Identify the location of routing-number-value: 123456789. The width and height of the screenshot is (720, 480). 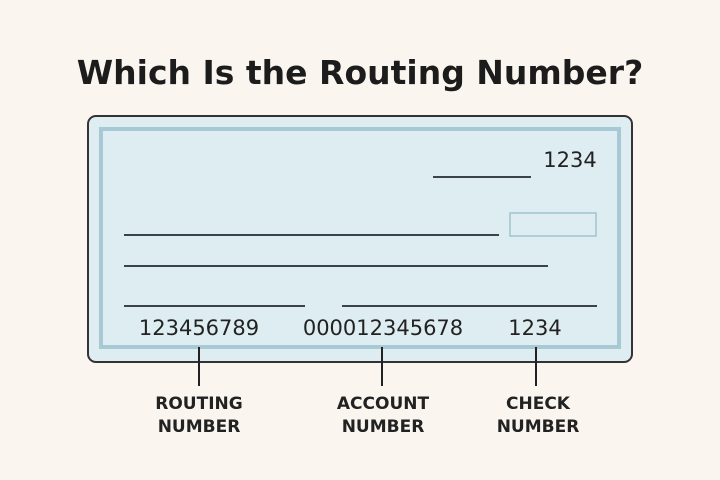
(199, 328).